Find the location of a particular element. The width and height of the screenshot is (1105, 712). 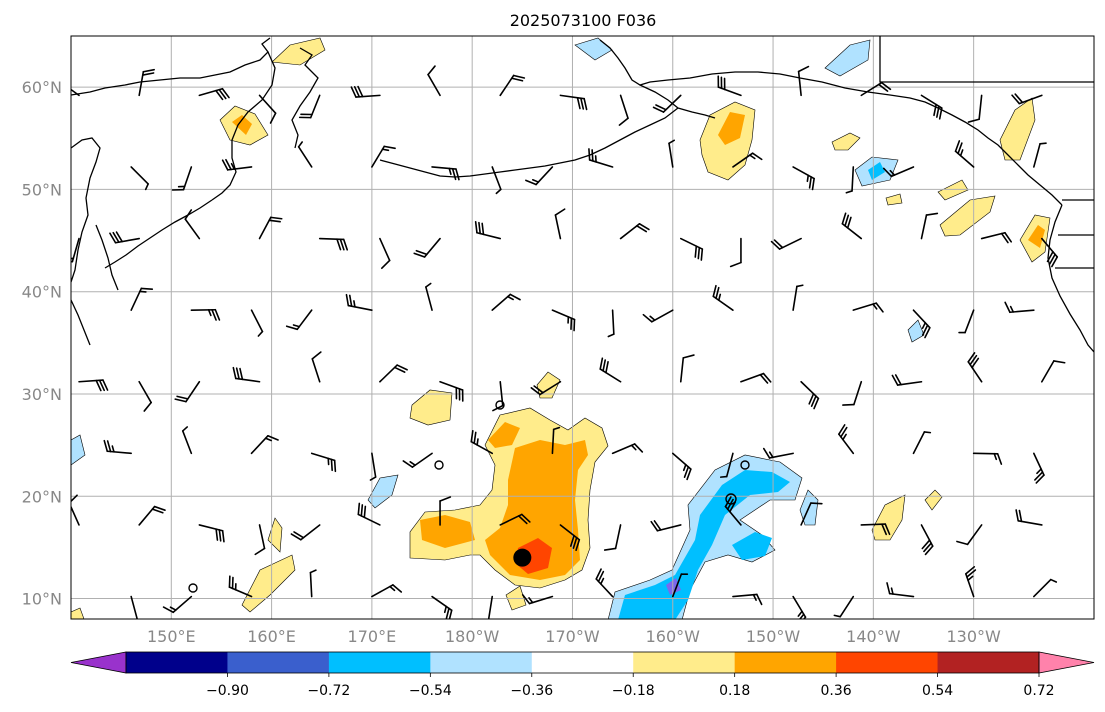

longitude-label: 150°E is located at coordinates (171, 636).